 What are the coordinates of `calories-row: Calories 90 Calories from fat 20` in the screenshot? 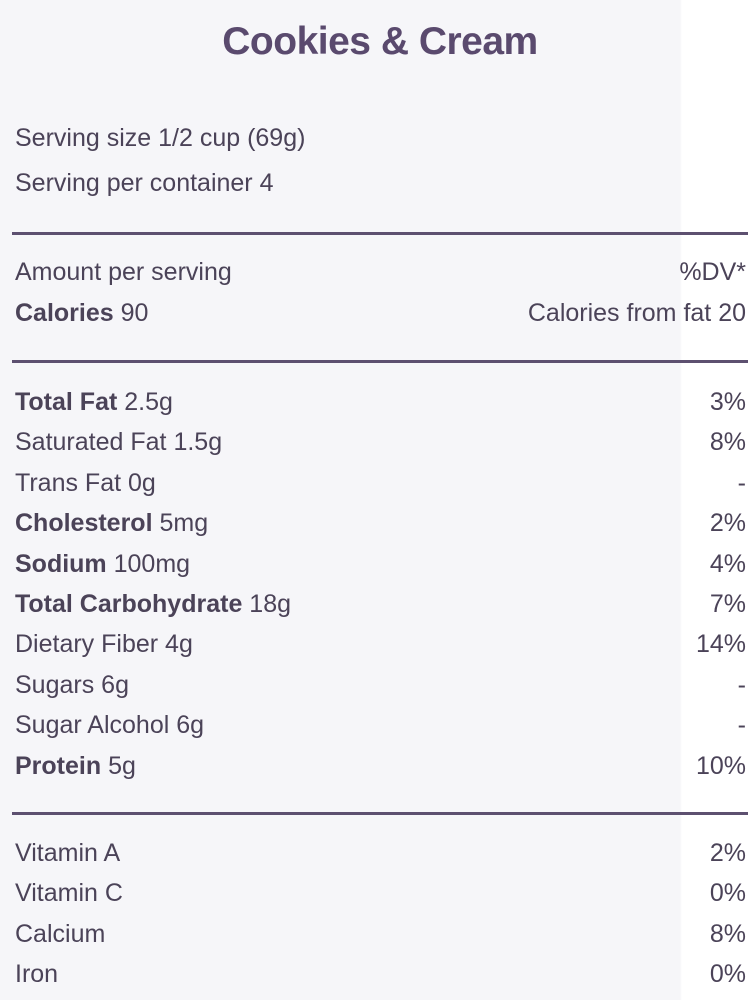 It's located at (380, 313).